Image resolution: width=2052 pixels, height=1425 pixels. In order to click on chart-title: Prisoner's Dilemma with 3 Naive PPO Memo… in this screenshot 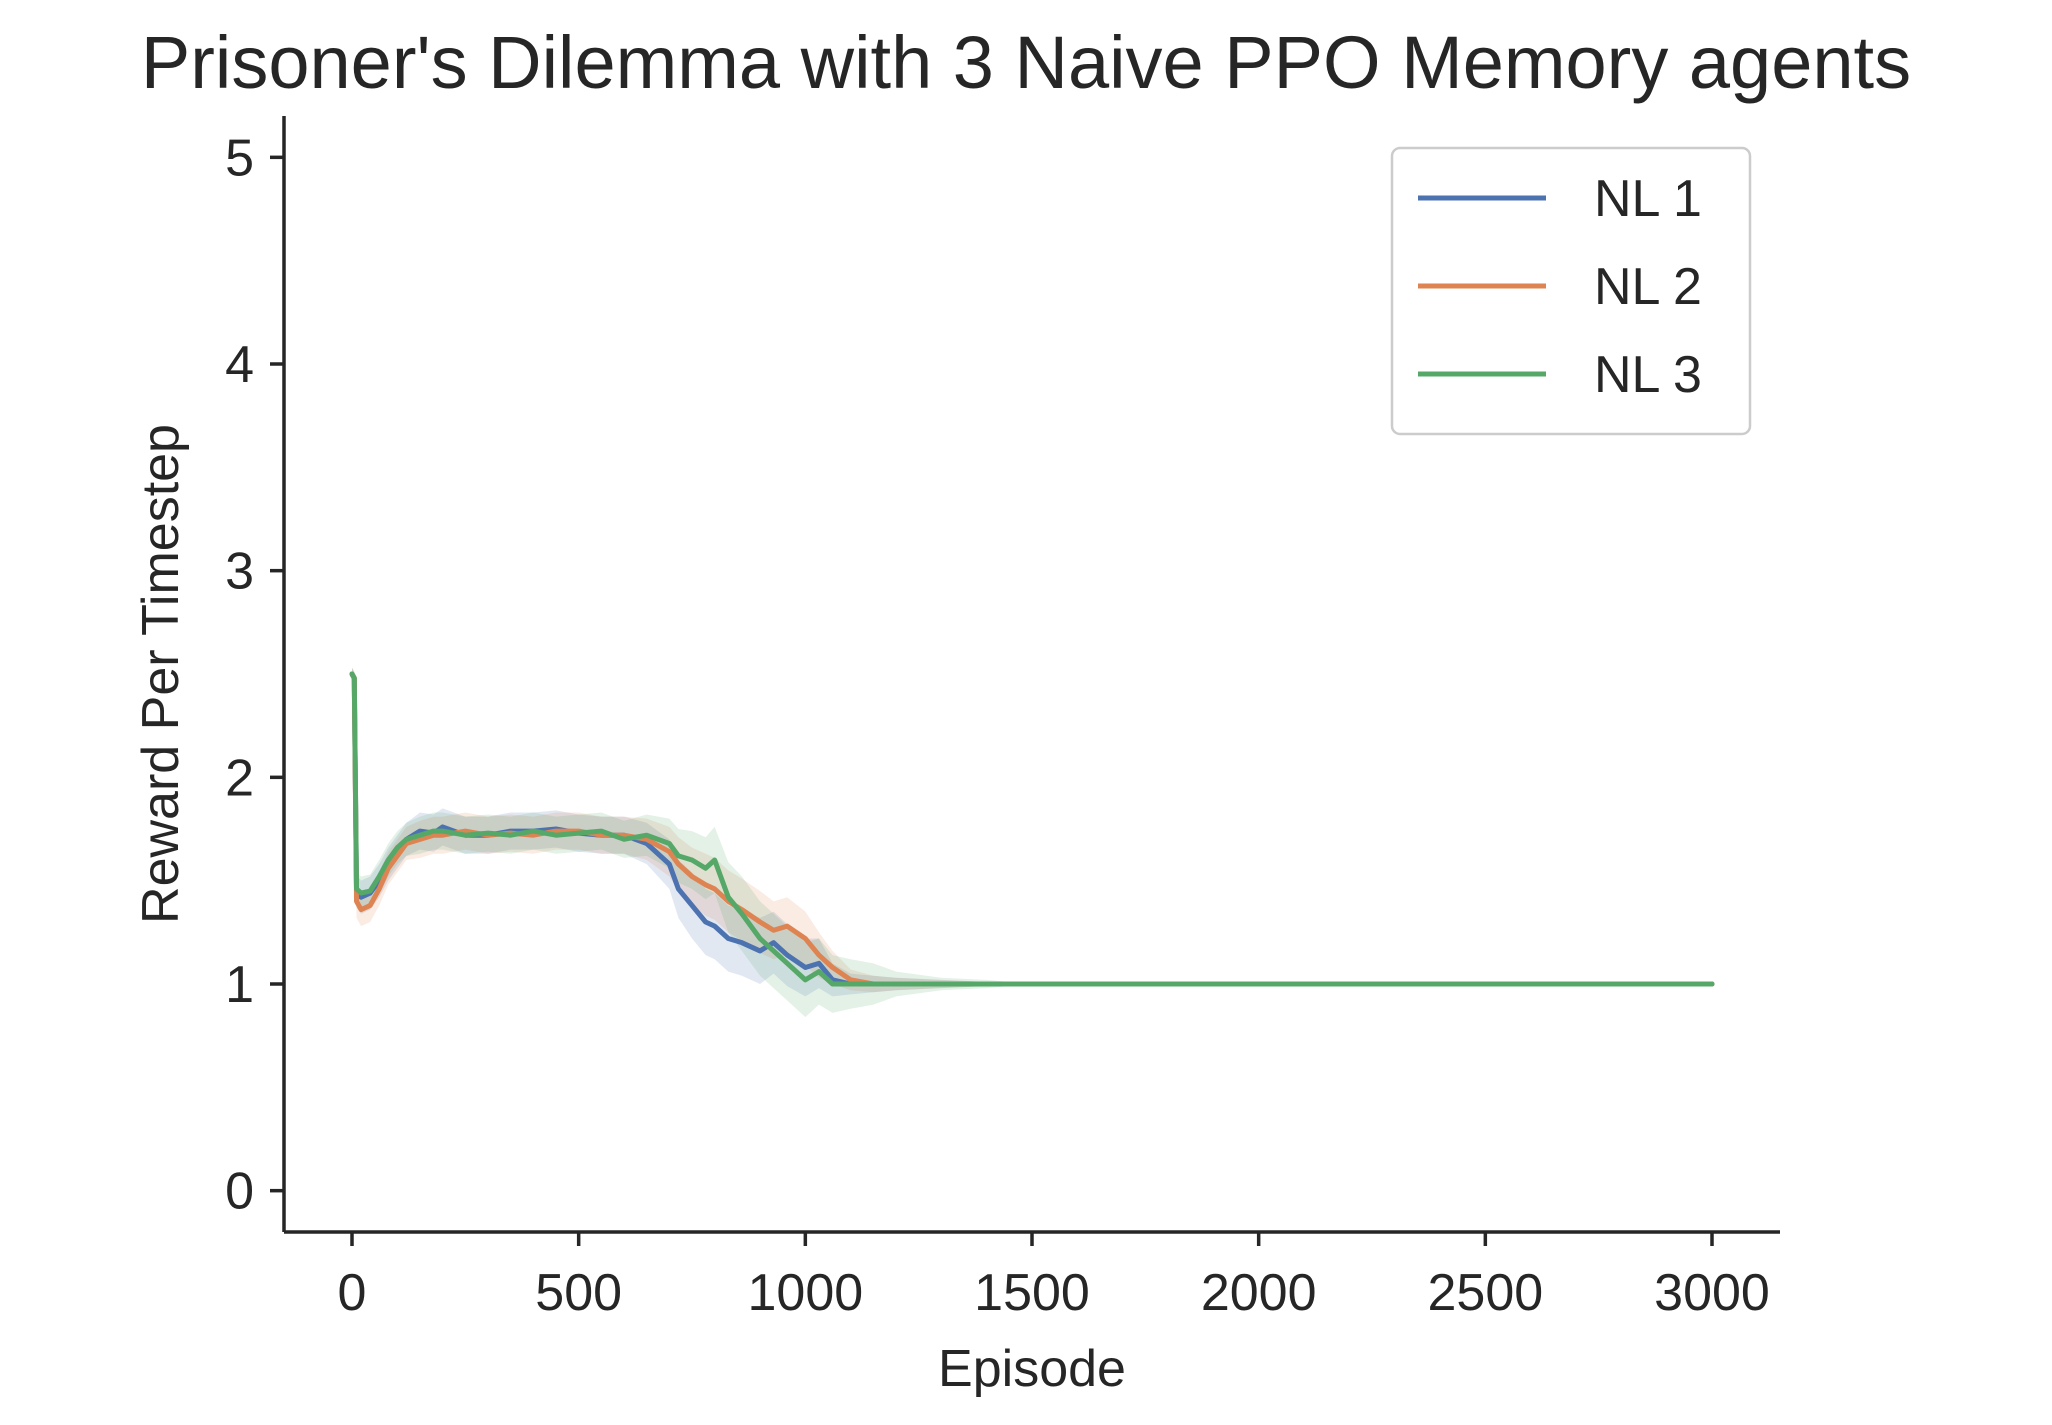, I will do `click(1026, 62)`.